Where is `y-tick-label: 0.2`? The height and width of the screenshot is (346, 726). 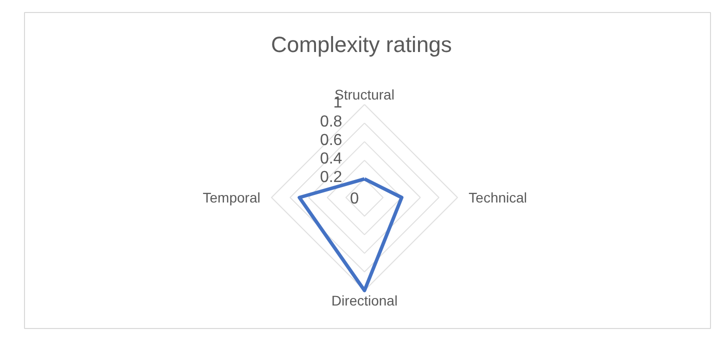
y-tick-label: 0.2 is located at coordinates (331, 177).